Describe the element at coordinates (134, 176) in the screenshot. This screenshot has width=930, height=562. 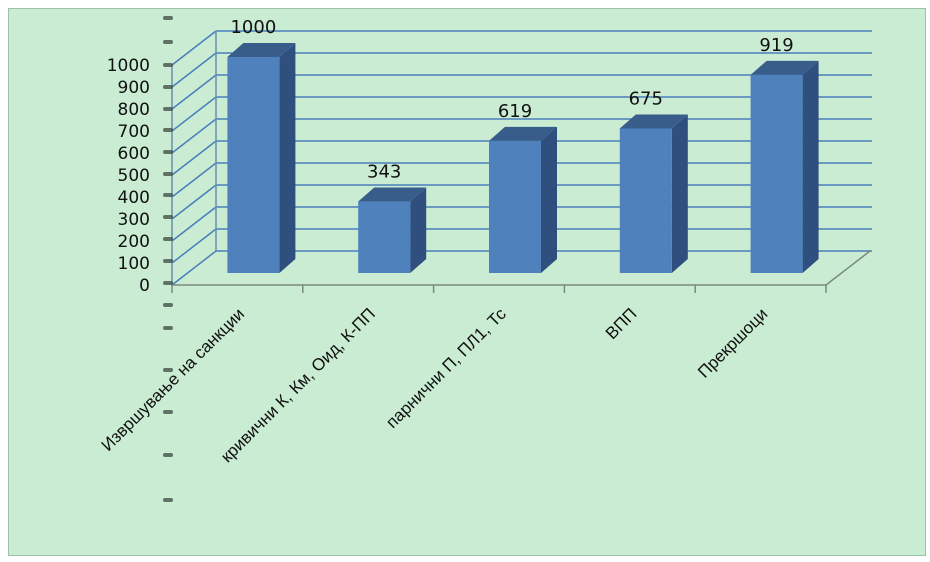
I see `y-tick-label: 500` at that location.